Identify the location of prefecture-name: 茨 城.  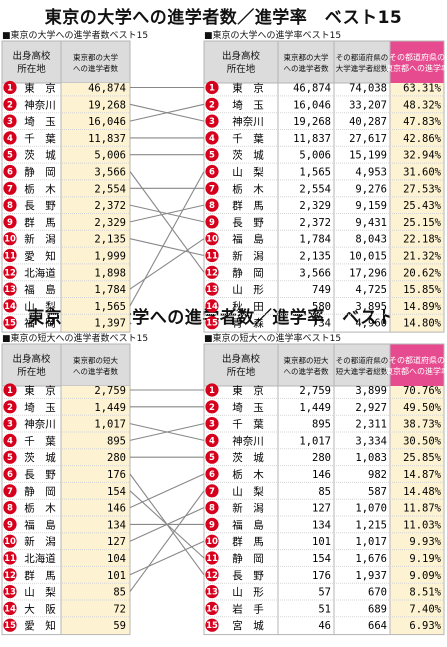
(40, 457).